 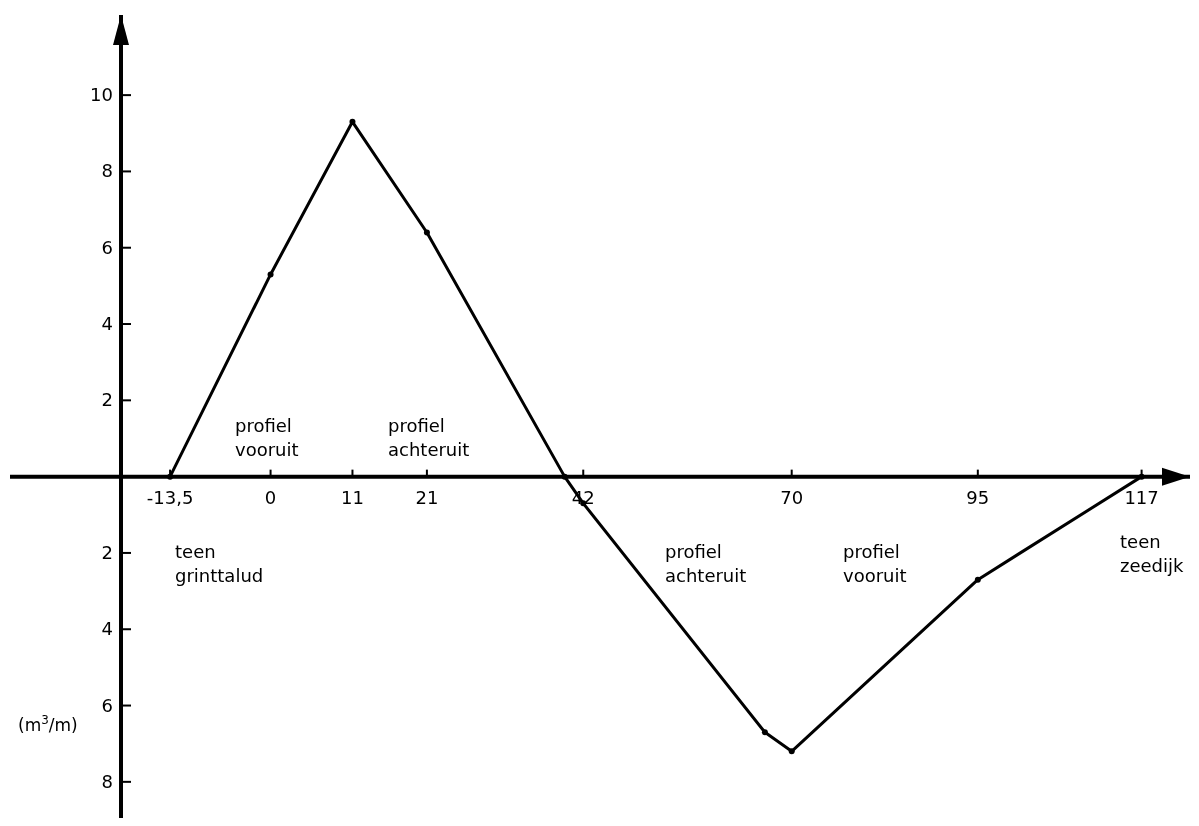 What do you see at coordinates (978, 497) in the screenshot?
I see `x-tick-label: 95` at bounding box center [978, 497].